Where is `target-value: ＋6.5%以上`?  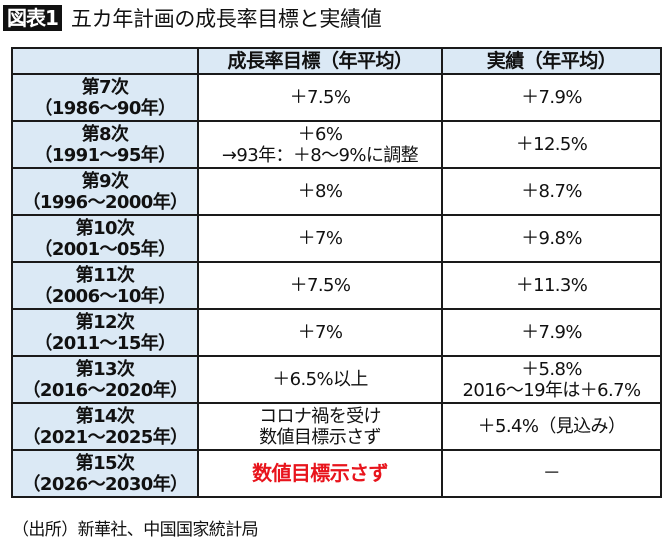
target-value: ＋6.5%以上 is located at coordinates (320, 379).